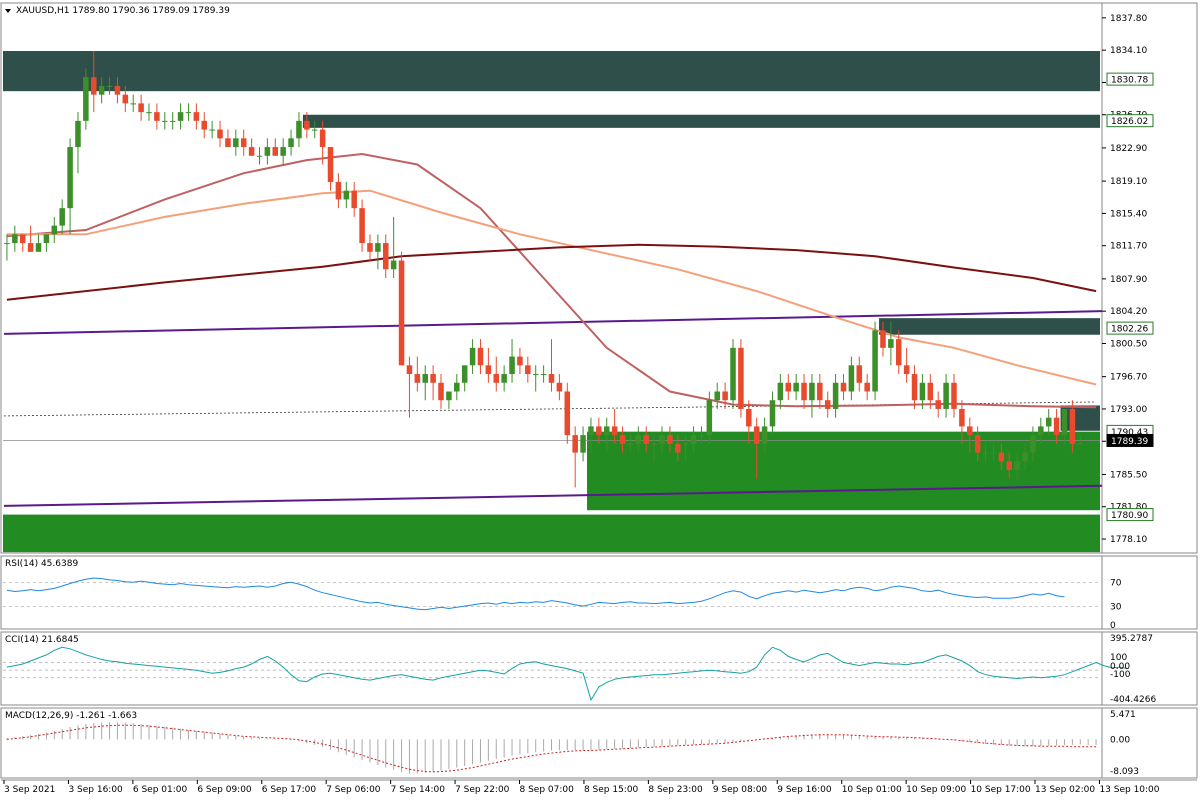 Image resolution: width=1200 pixels, height=800 pixels. What do you see at coordinates (1123, 715) in the screenshot?
I see `indicator-axis-label: 5.471` at bounding box center [1123, 715].